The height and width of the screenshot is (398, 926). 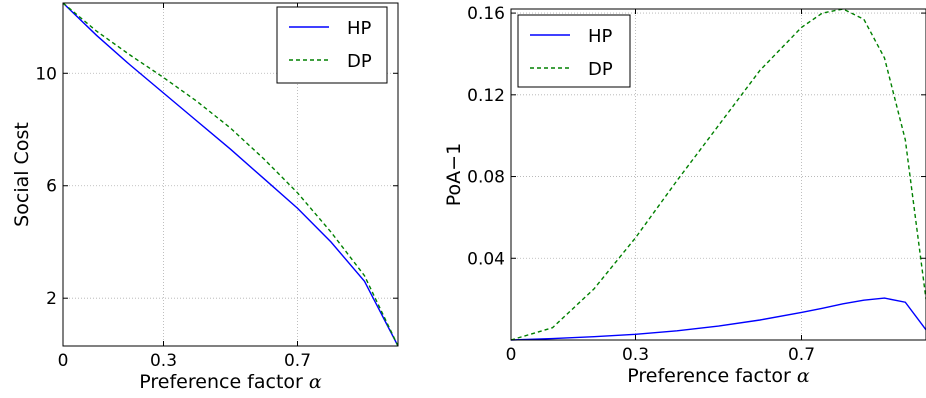 What do you see at coordinates (51, 187) in the screenshot?
I see `y-tick-label: 6` at bounding box center [51, 187].